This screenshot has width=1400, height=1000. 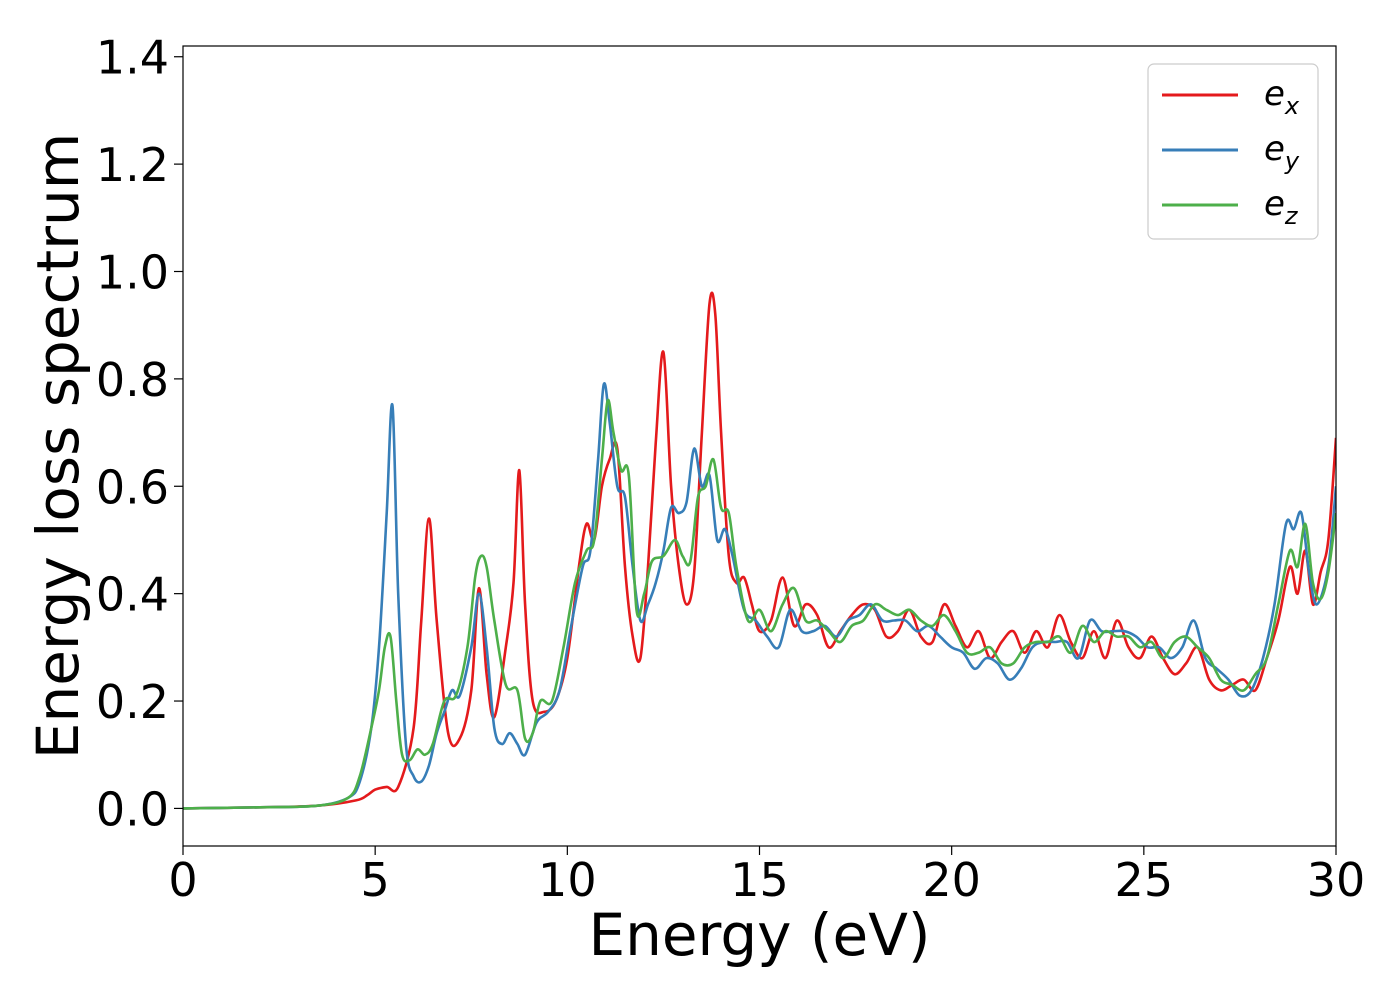 What do you see at coordinates (1292, 161) in the screenshot?
I see `legend-label-subscript: y` at bounding box center [1292, 161].